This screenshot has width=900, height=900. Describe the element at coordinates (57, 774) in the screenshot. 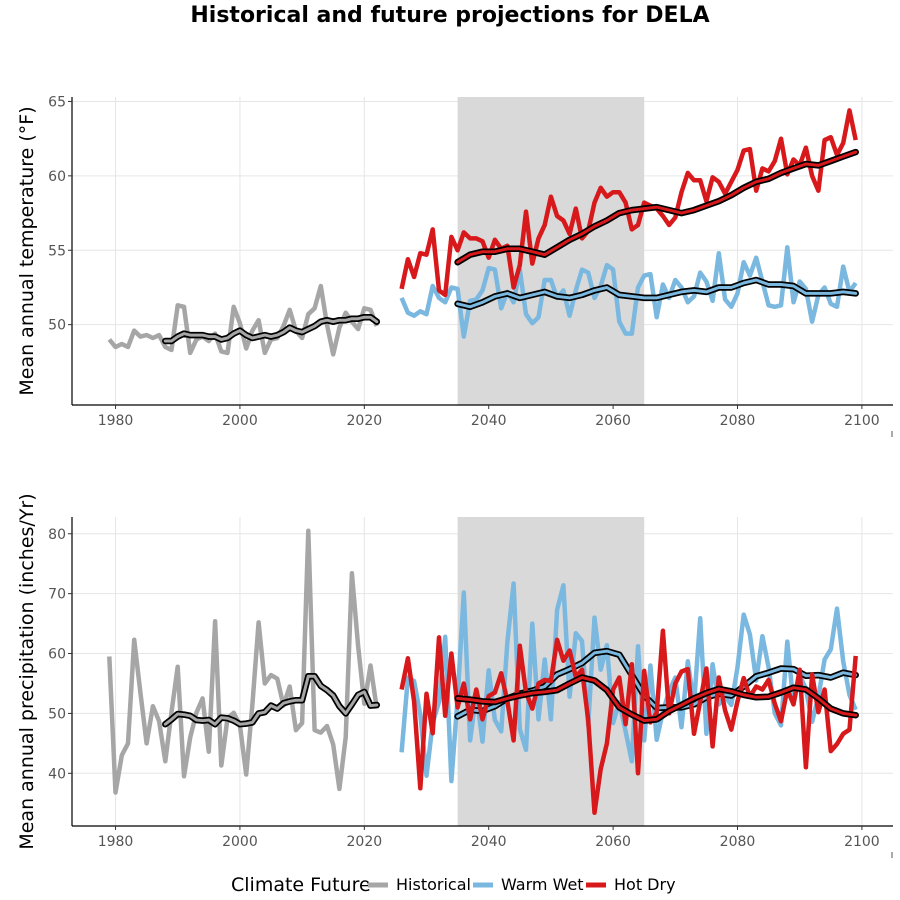

I see `y-tick-label: 40` at that location.